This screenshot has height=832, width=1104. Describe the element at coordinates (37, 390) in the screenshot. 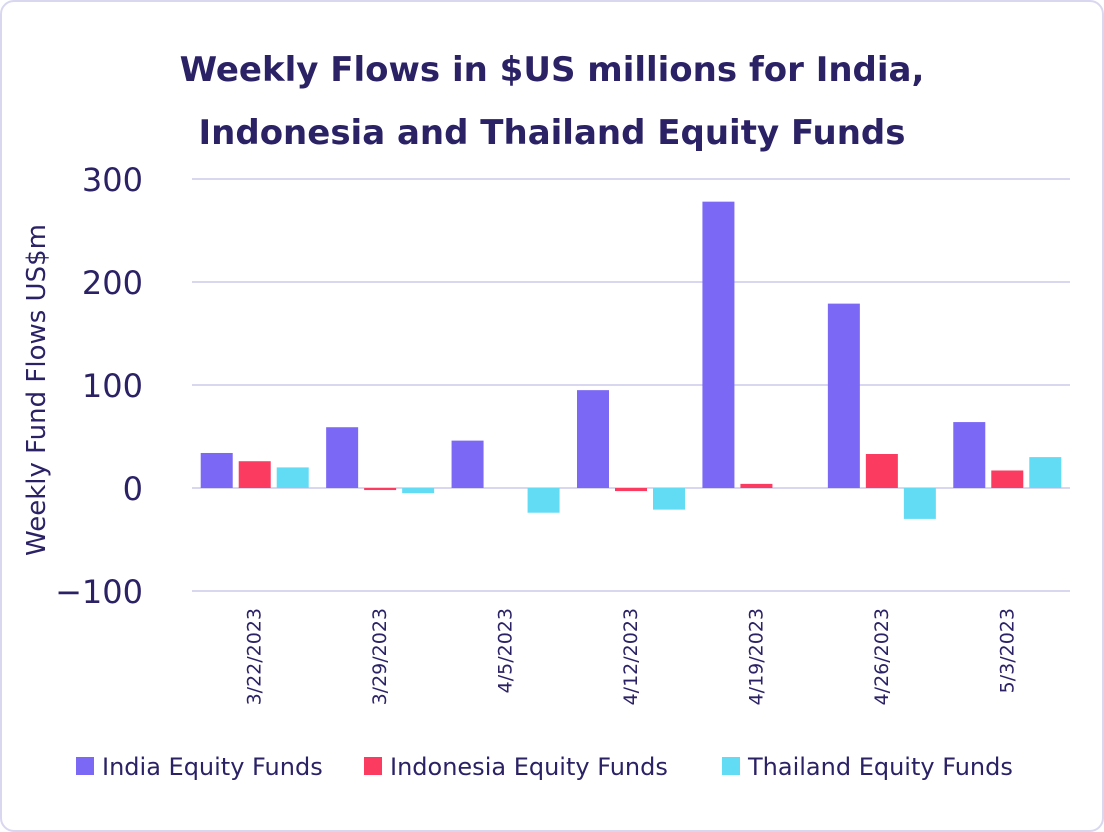

I see `y-axis-label: Weekly Fund Flows US$m` at that location.